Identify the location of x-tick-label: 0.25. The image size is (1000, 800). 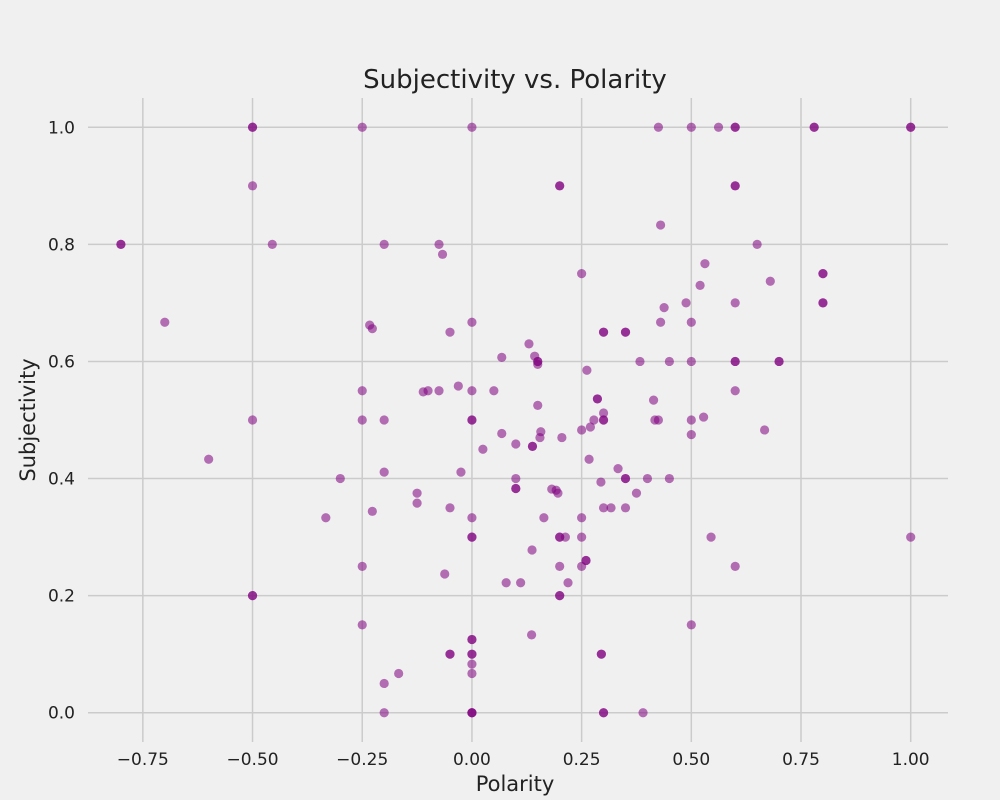
(582, 760).